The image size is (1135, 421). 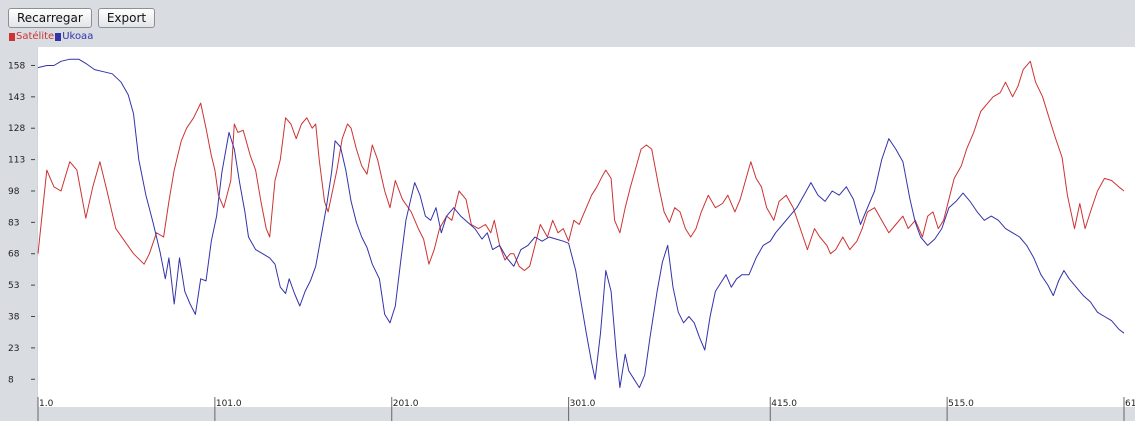 What do you see at coordinates (46, 404) in the screenshot?
I see `x-tick-label: 1.0` at bounding box center [46, 404].